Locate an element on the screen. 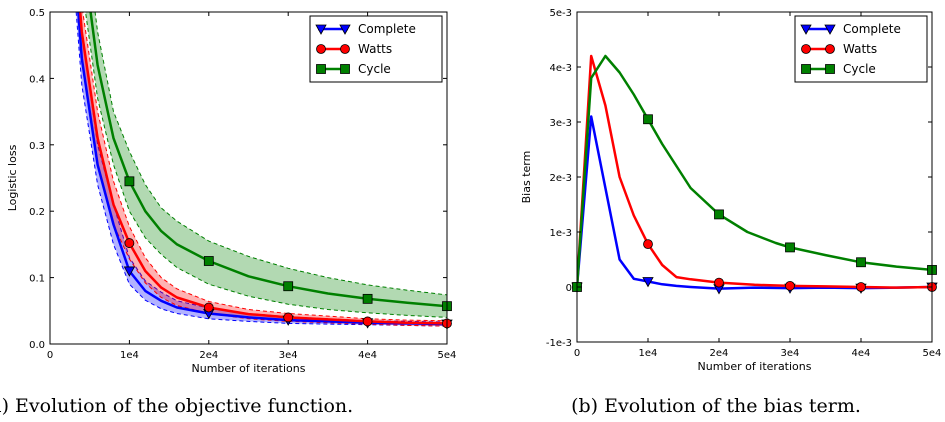 This screenshot has width=945, height=422. y-tick-label: 3e-3 is located at coordinates (561, 123).